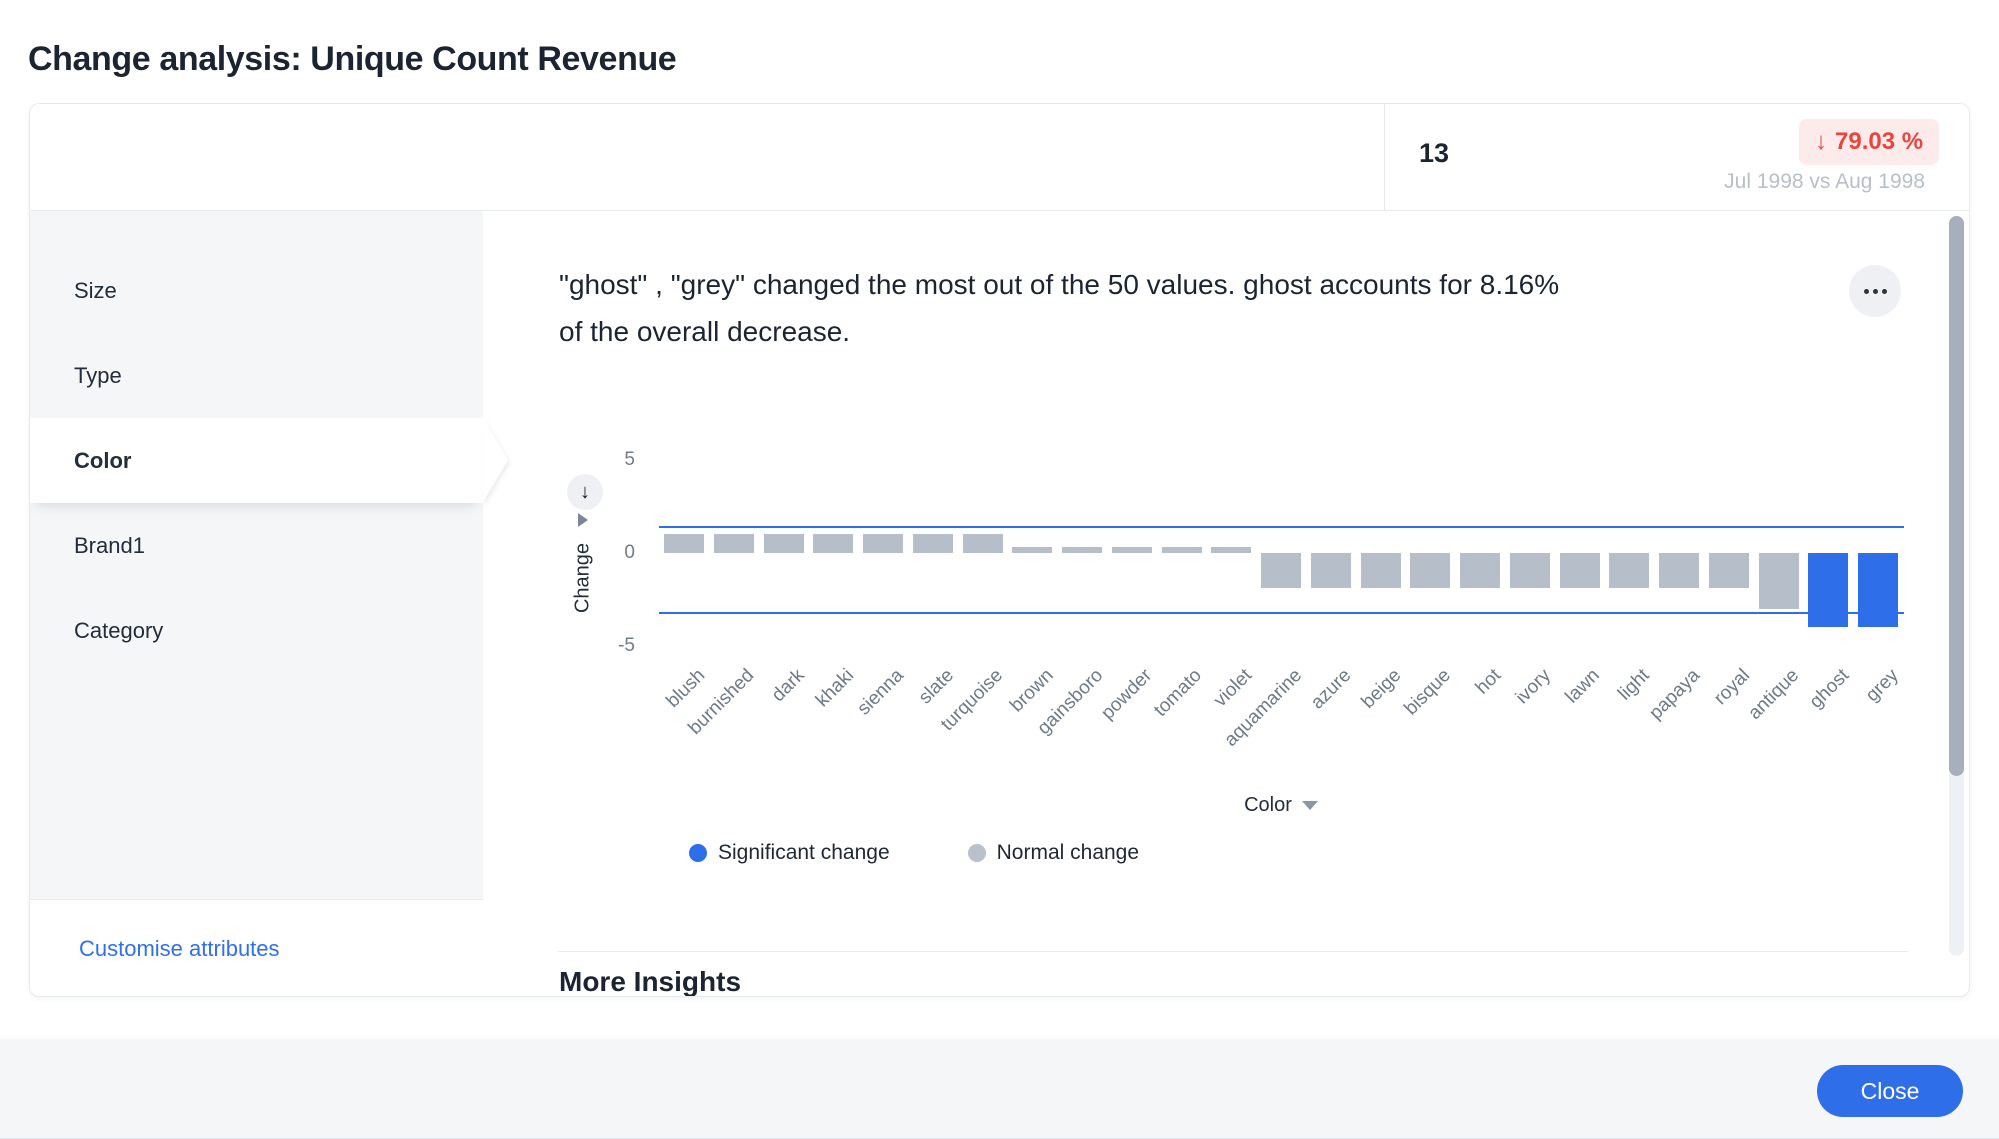 This screenshot has width=1999, height=1139. What do you see at coordinates (1882, 685) in the screenshot?
I see `x-label-grey: grey` at bounding box center [1882, 685].